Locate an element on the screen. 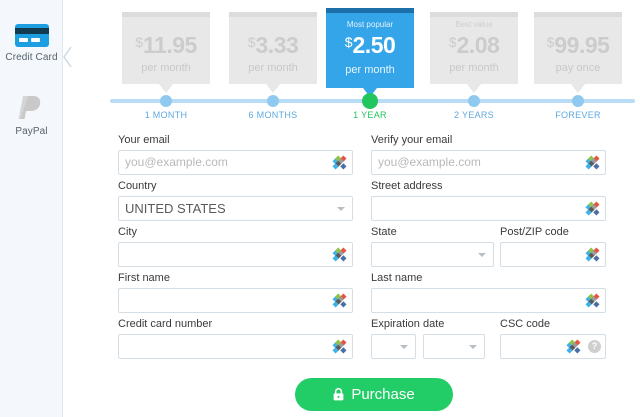 This screenshot has height=417, width=640. slider-label-2-years: 2 YEARS is located at coordinates (474, 115).